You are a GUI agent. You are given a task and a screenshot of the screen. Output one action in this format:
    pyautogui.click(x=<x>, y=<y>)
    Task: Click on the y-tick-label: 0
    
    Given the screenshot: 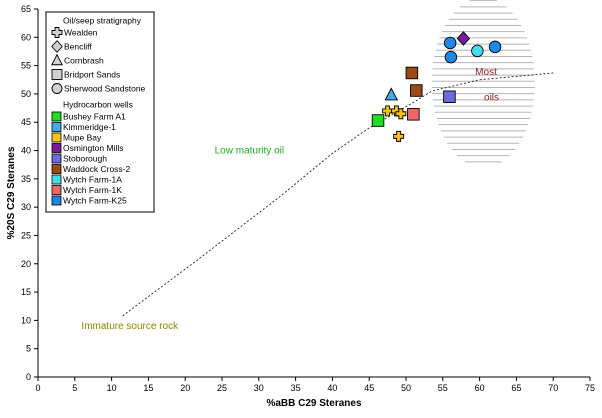 What is the action you would take?
    pyautogui.click(x=28, y=377)
    